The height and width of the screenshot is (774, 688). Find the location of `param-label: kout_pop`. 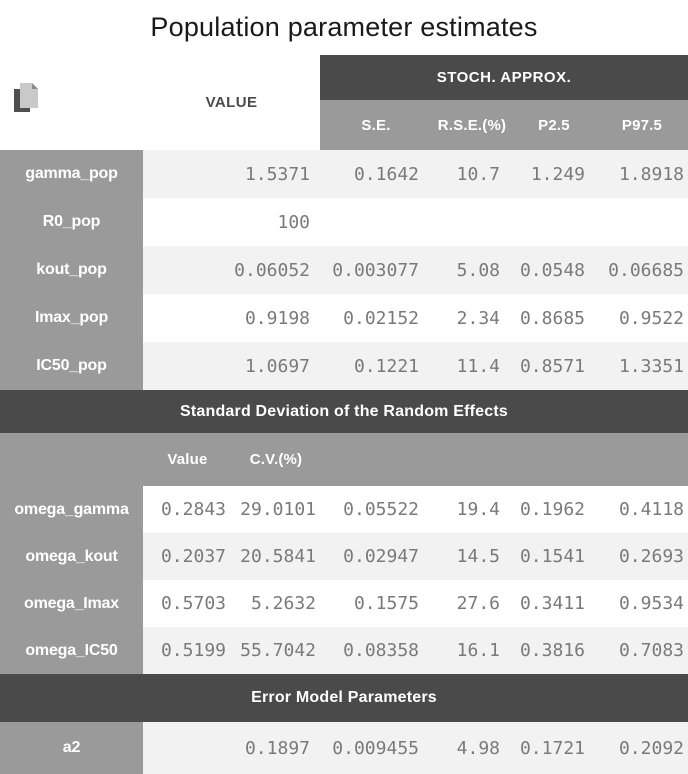

param-label: kout_pop is located at coordinates (71, 270).